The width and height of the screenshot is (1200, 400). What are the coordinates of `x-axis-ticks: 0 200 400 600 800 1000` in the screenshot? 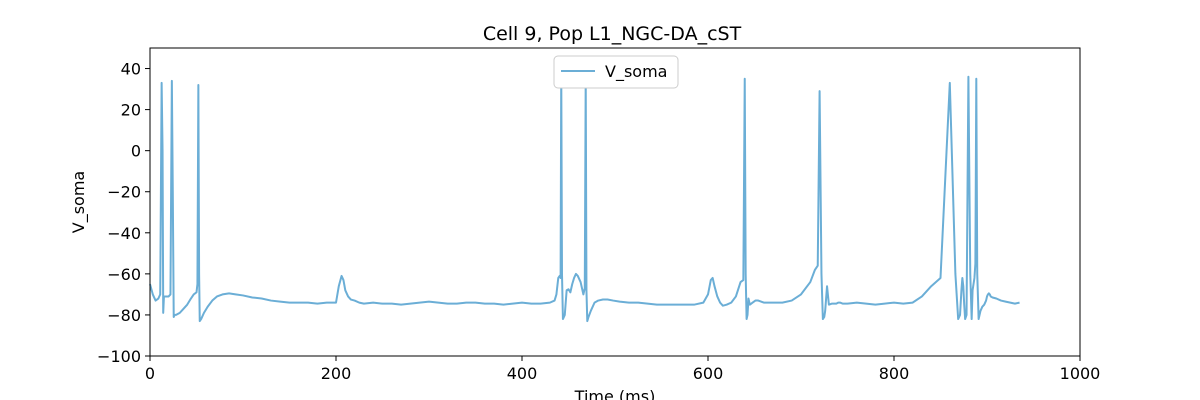 It's located at (622, 369).